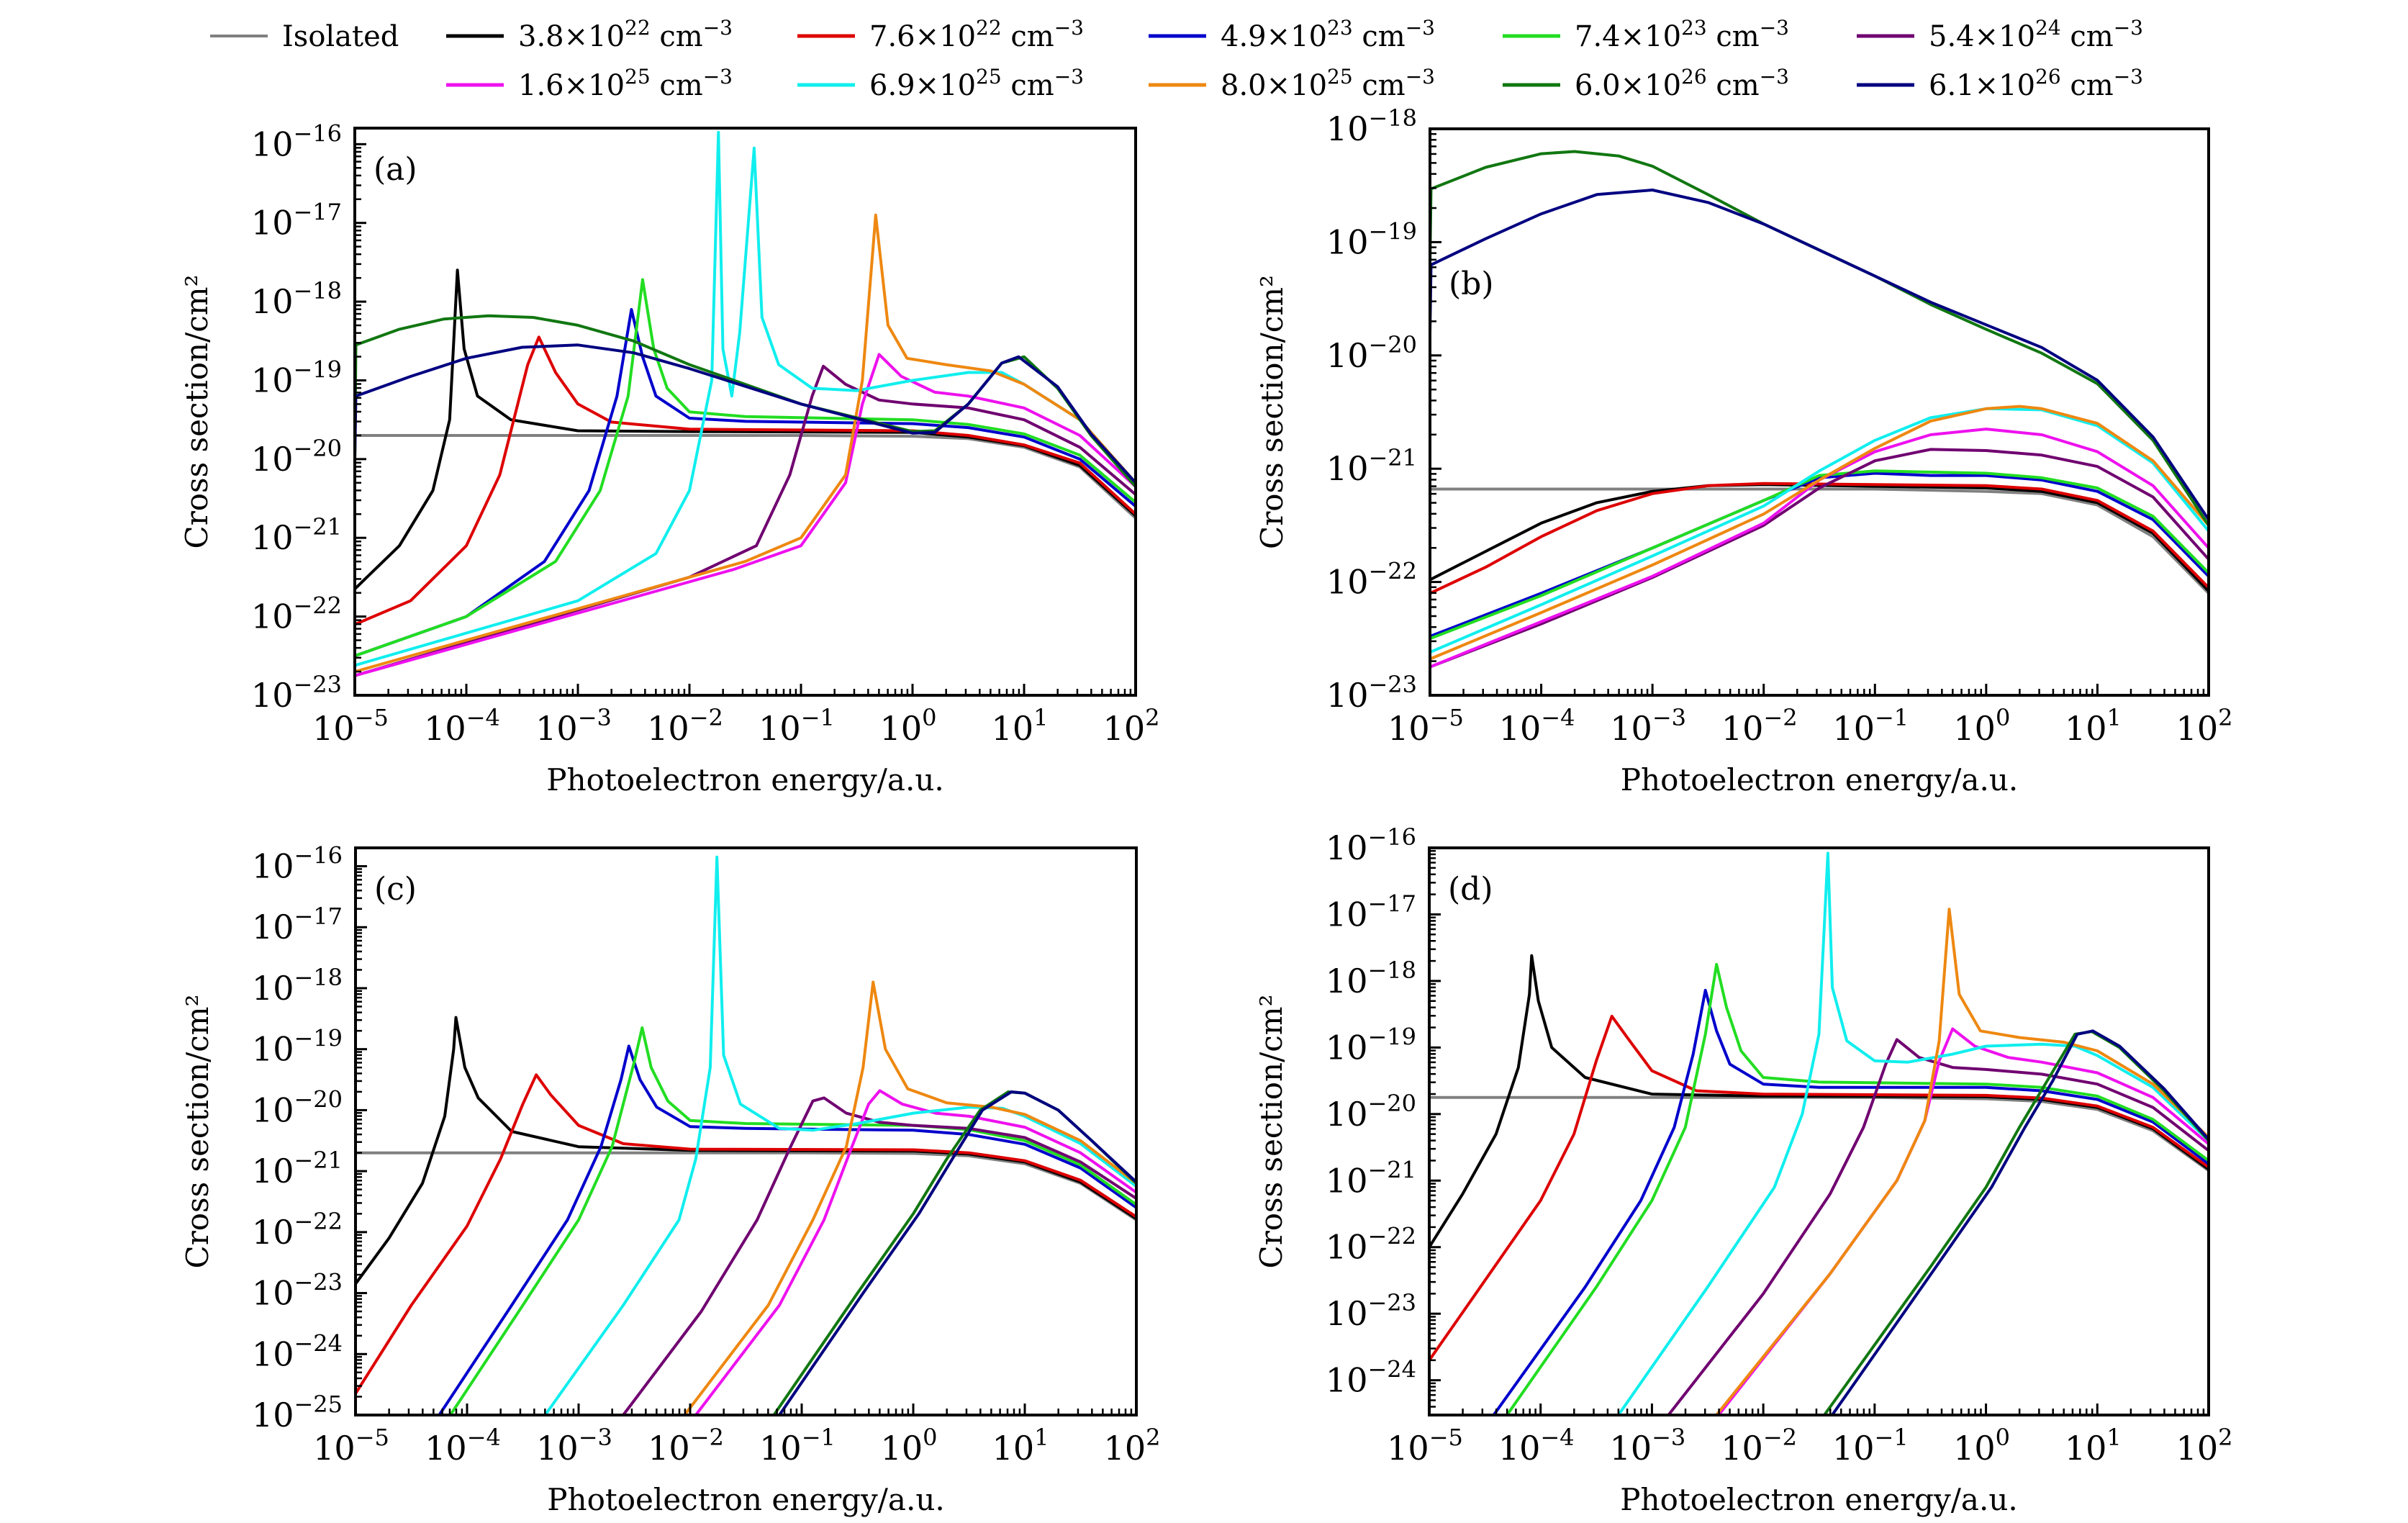 The width and height of the screenshot is (2408, 1523). Describe the element at coordinates (1340, 28) in the screenshot. I see `legend-exponent: 23` at that location.